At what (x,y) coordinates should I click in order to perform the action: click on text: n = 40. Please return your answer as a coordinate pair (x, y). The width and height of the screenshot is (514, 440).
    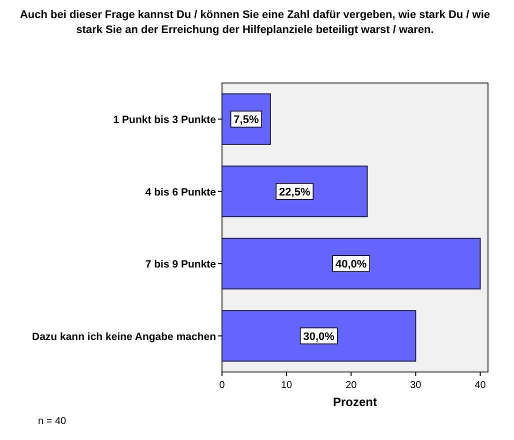
    Looking at the image, I should click on (52, 421).